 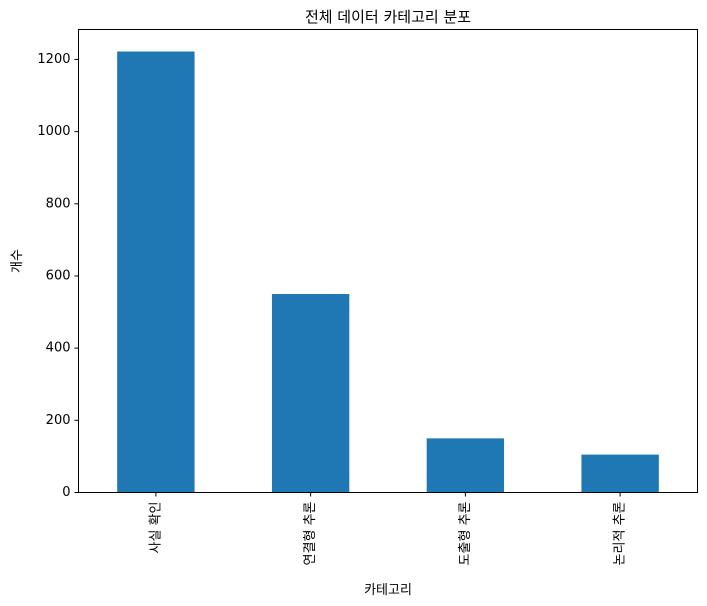 I want to click on y-axis: 0 200 400 600 800 1000 1200, so click(x=58, y=276).